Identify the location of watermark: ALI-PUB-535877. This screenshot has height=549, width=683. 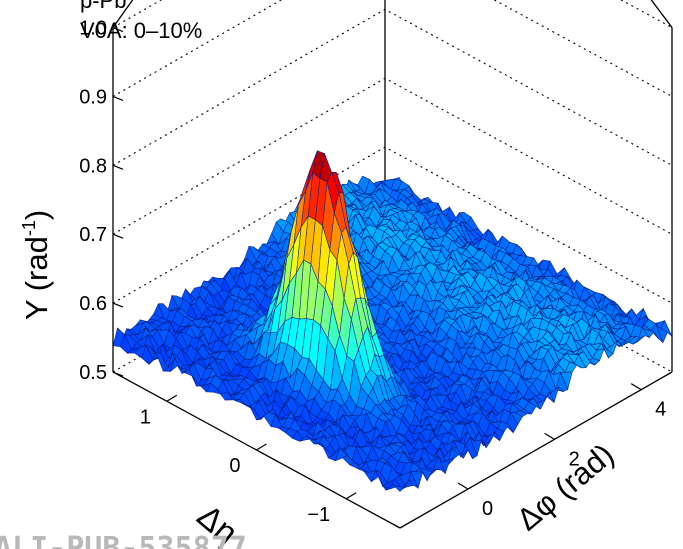
(123, 540).